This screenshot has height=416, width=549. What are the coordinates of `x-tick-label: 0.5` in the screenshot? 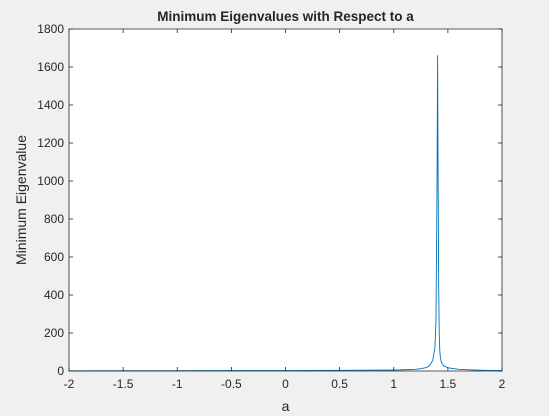 It's located at (339, 384).